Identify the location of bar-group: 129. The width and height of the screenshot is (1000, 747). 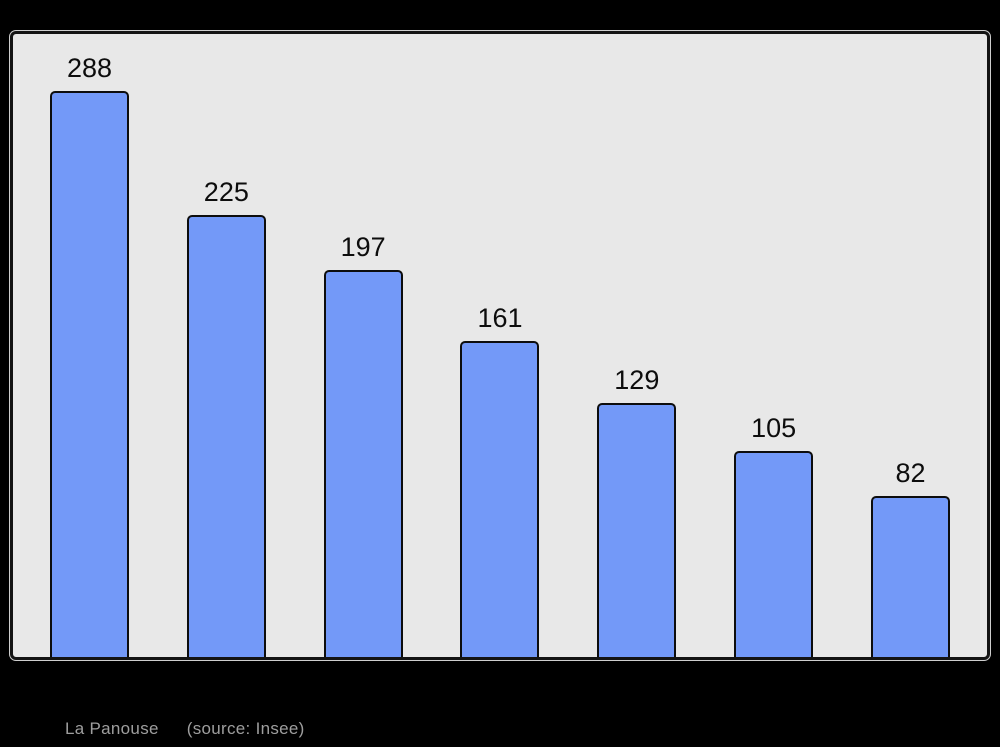
(637, 345).